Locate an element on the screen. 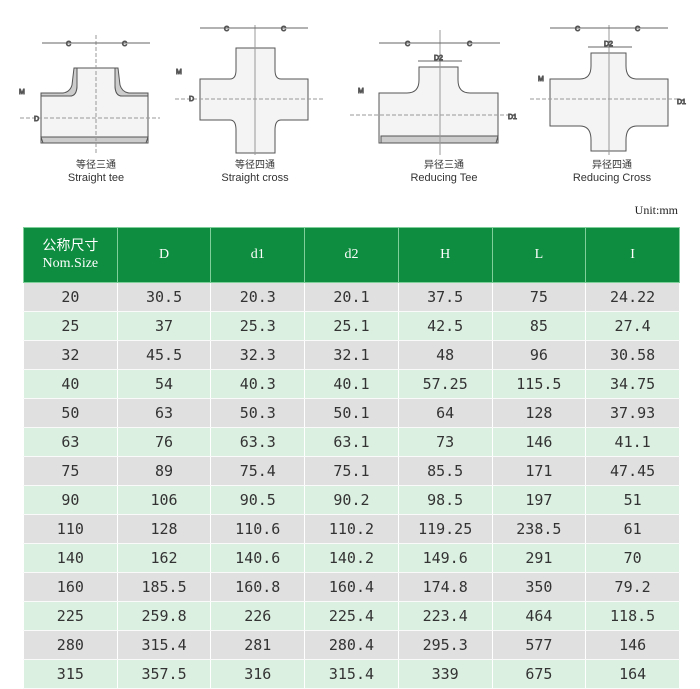 This screenshot has height=689, width=700. table-cell: 316 is located at coordinates (258, 674).